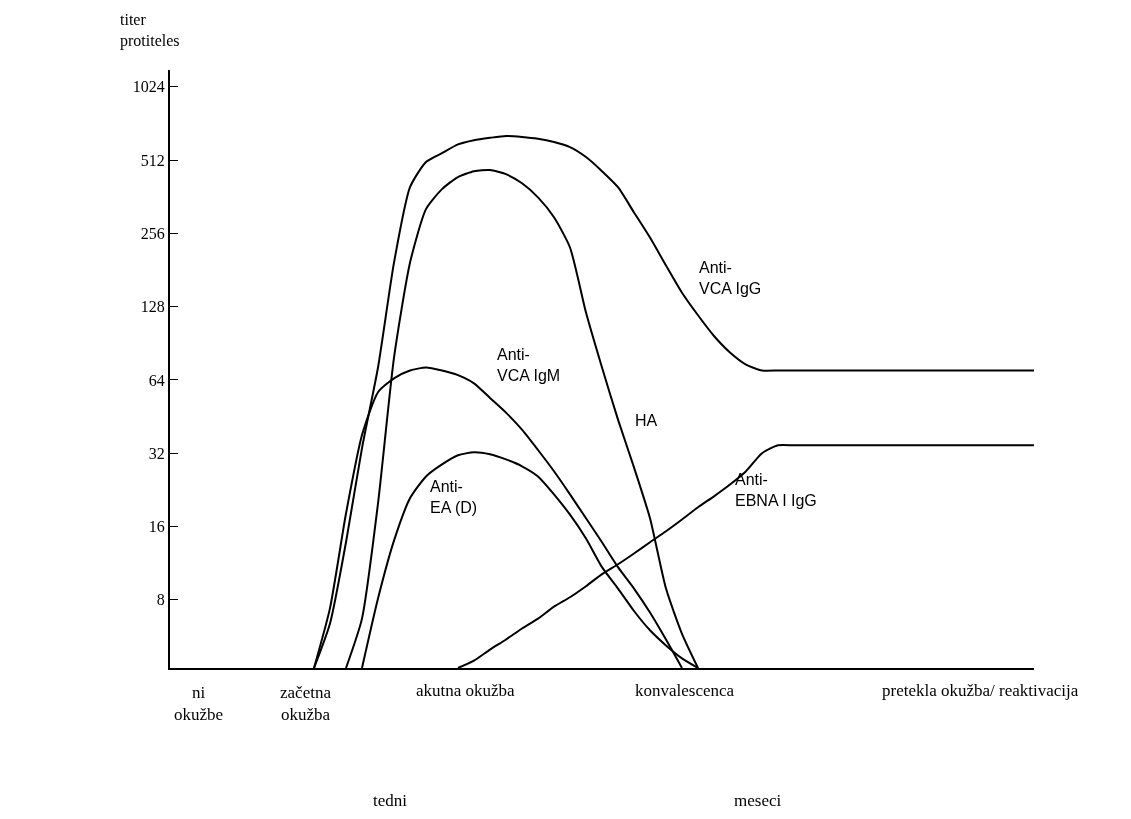 This screenshot has height=819, width=1131. What do you see at coordinates (390, 800) in the screenshot?
I see `text: tedni` at bounding box center [390, 800].